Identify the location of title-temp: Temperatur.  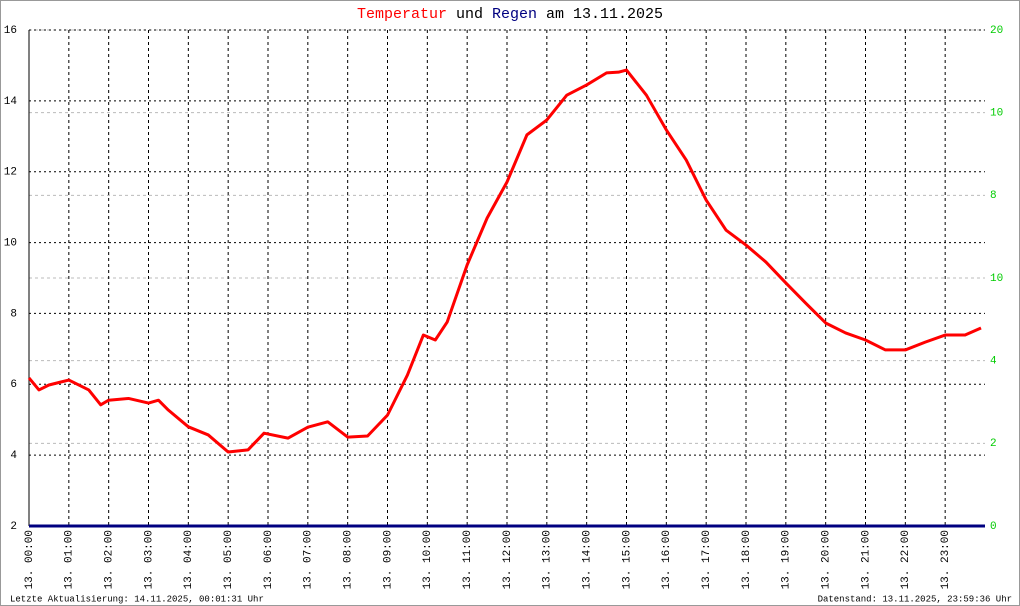
(402, 14).